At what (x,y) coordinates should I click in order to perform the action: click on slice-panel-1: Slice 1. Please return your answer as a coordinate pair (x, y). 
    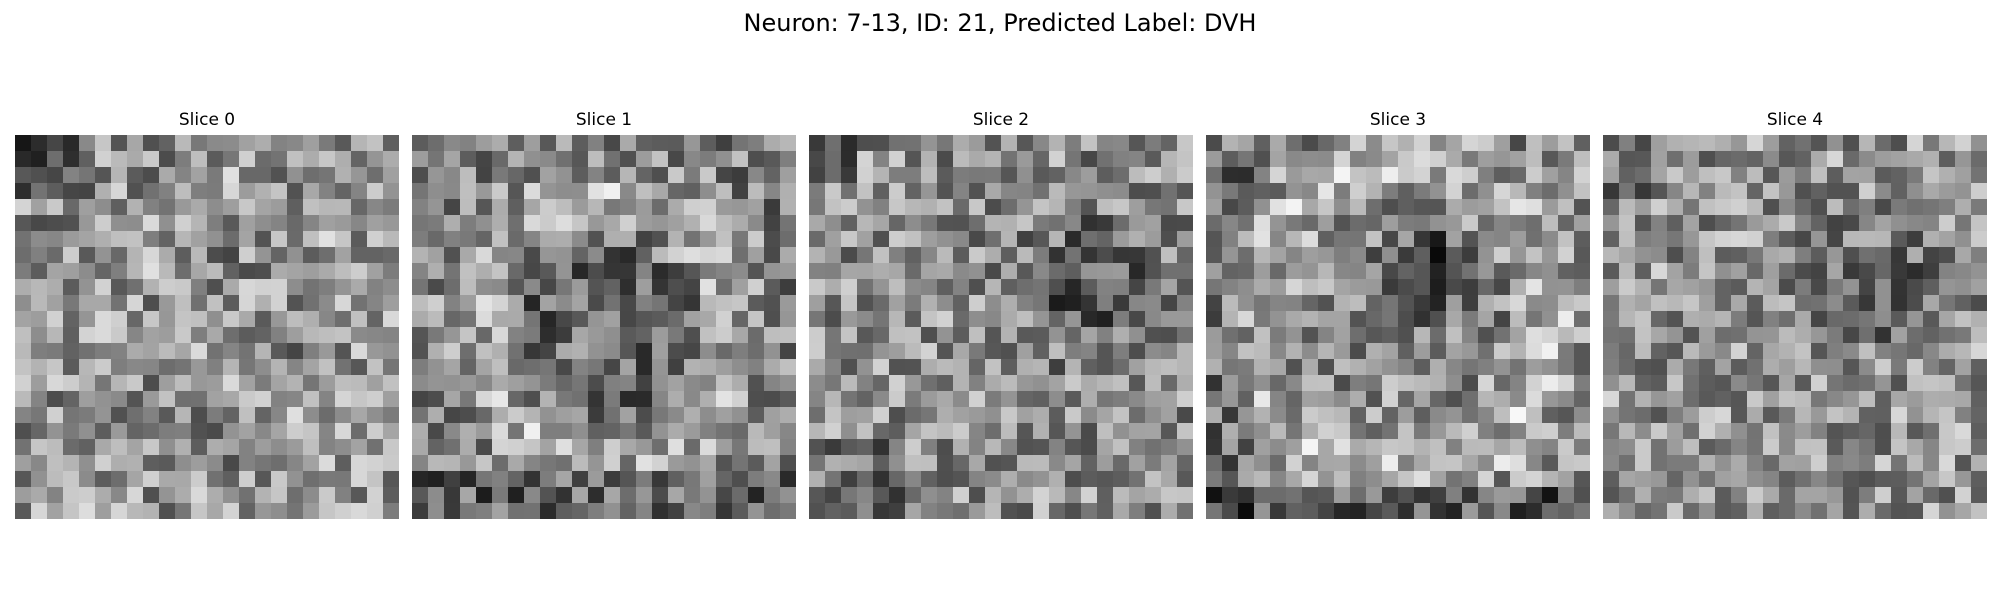
    Looking at the image, I should click on (604, 313).